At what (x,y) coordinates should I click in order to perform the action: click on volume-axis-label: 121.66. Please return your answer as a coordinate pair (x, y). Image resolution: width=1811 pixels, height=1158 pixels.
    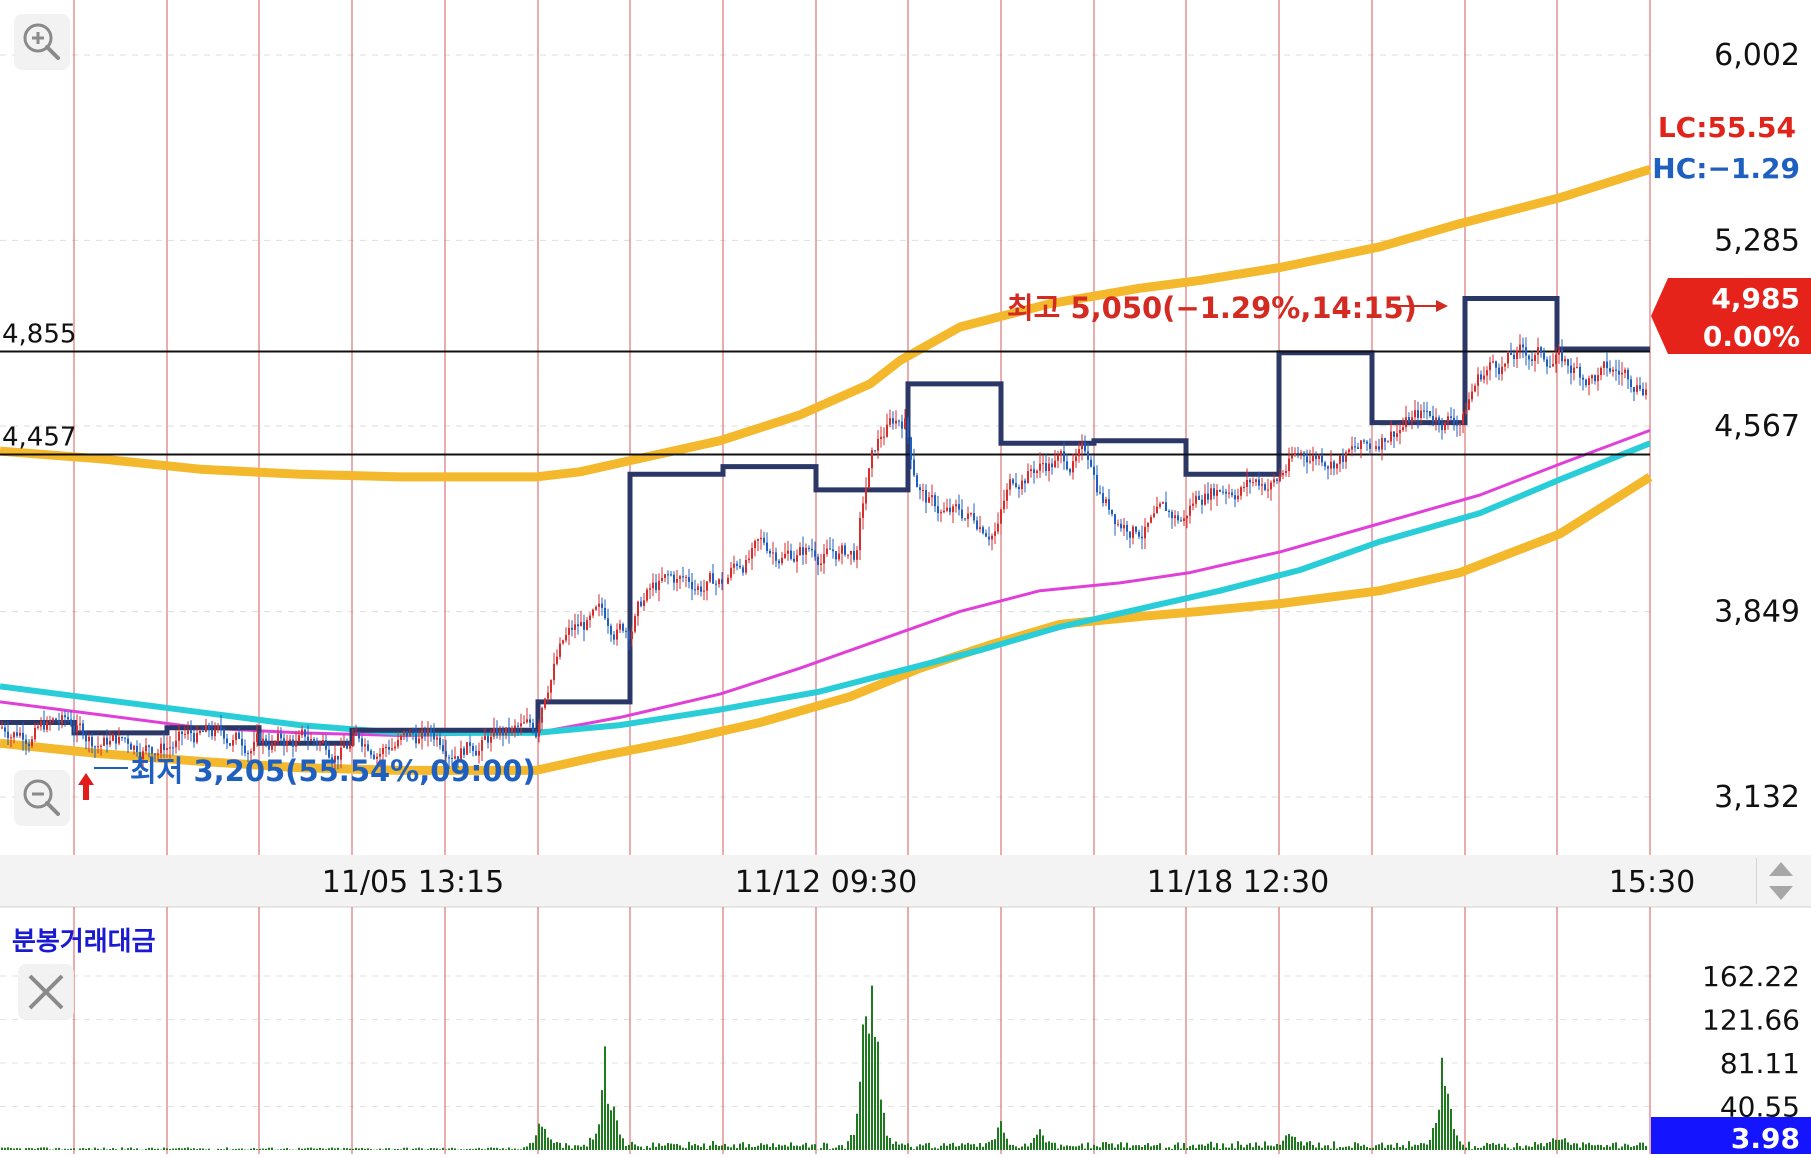
    Looking at the image, I should click on (1751, 1020).